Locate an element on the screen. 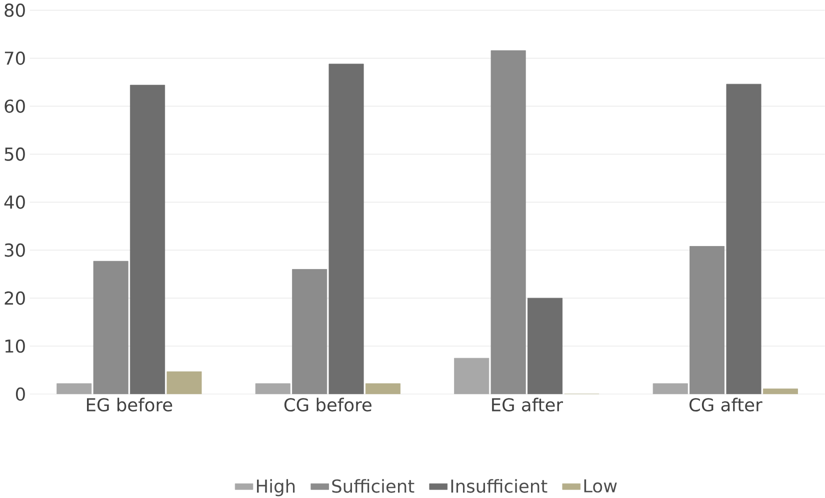 This screenshot has height=498, width=825. y-tick-label: 40 is located at coordinates (14, 202).